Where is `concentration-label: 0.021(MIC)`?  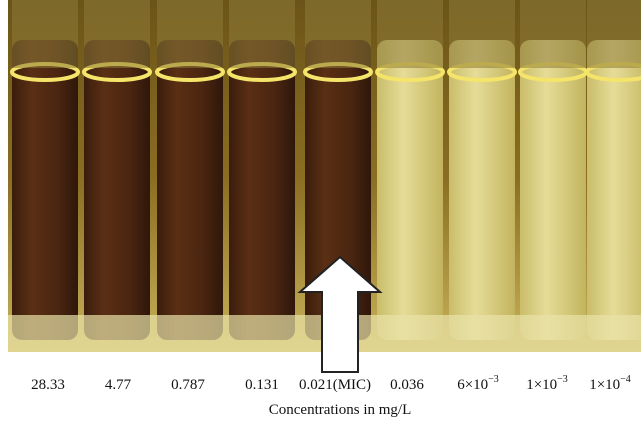
concentration-label: 0.021(MIC) is located at coordinates (335, 385).